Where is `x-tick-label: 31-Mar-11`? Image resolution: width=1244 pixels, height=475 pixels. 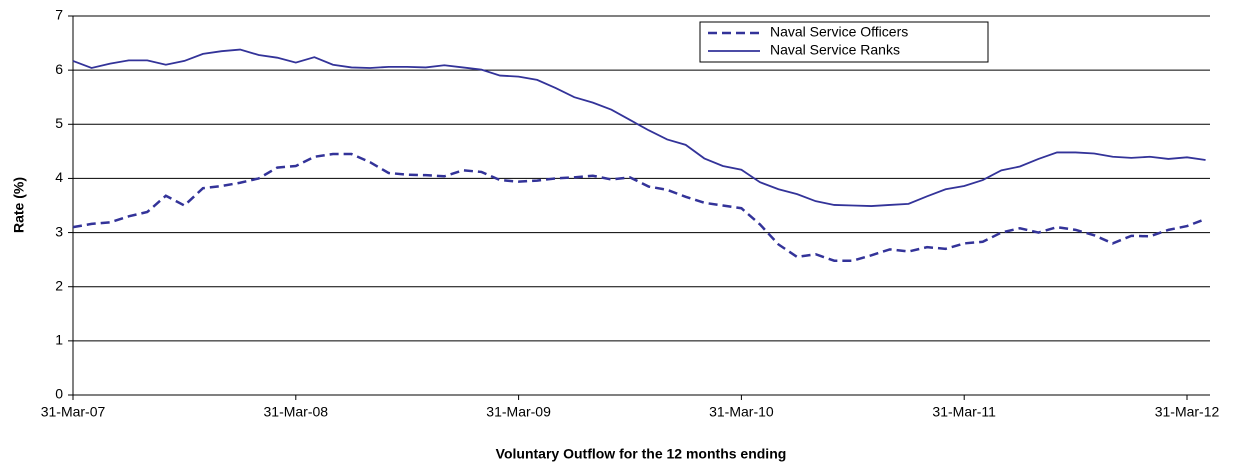
x-tick-label: 31-Mar-11 is located at coordinates (964, 412).